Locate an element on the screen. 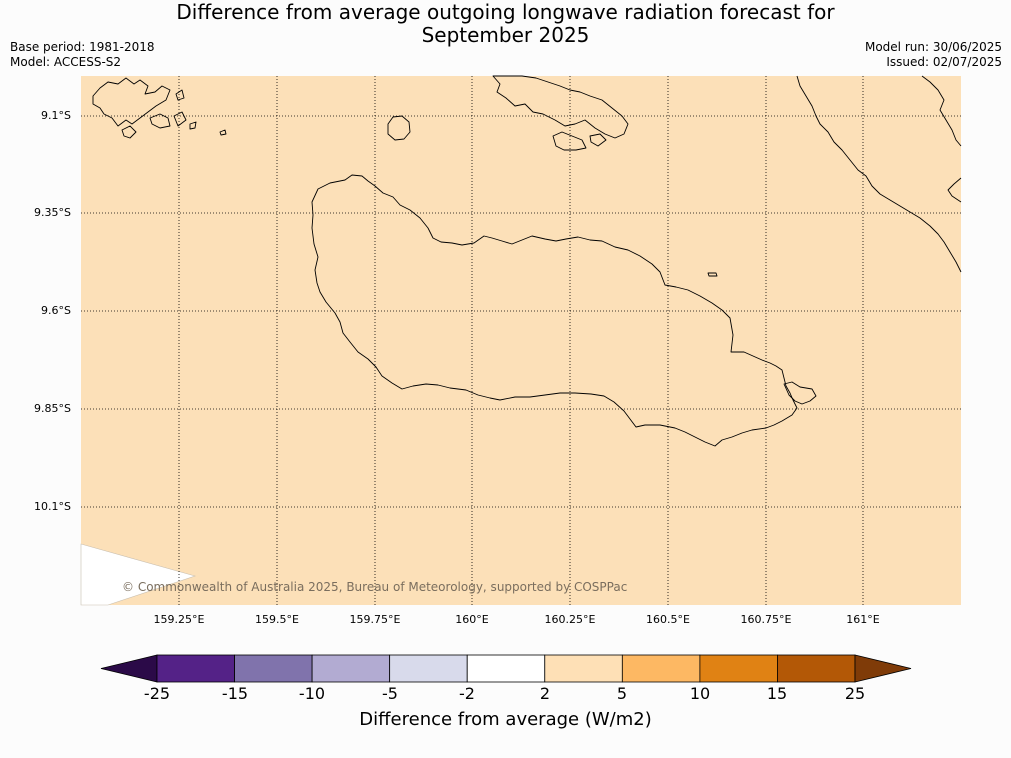 The width and height of the screenshot is (1011, 758). lat-label: 9.85°S is located at coordinates (52, 408).